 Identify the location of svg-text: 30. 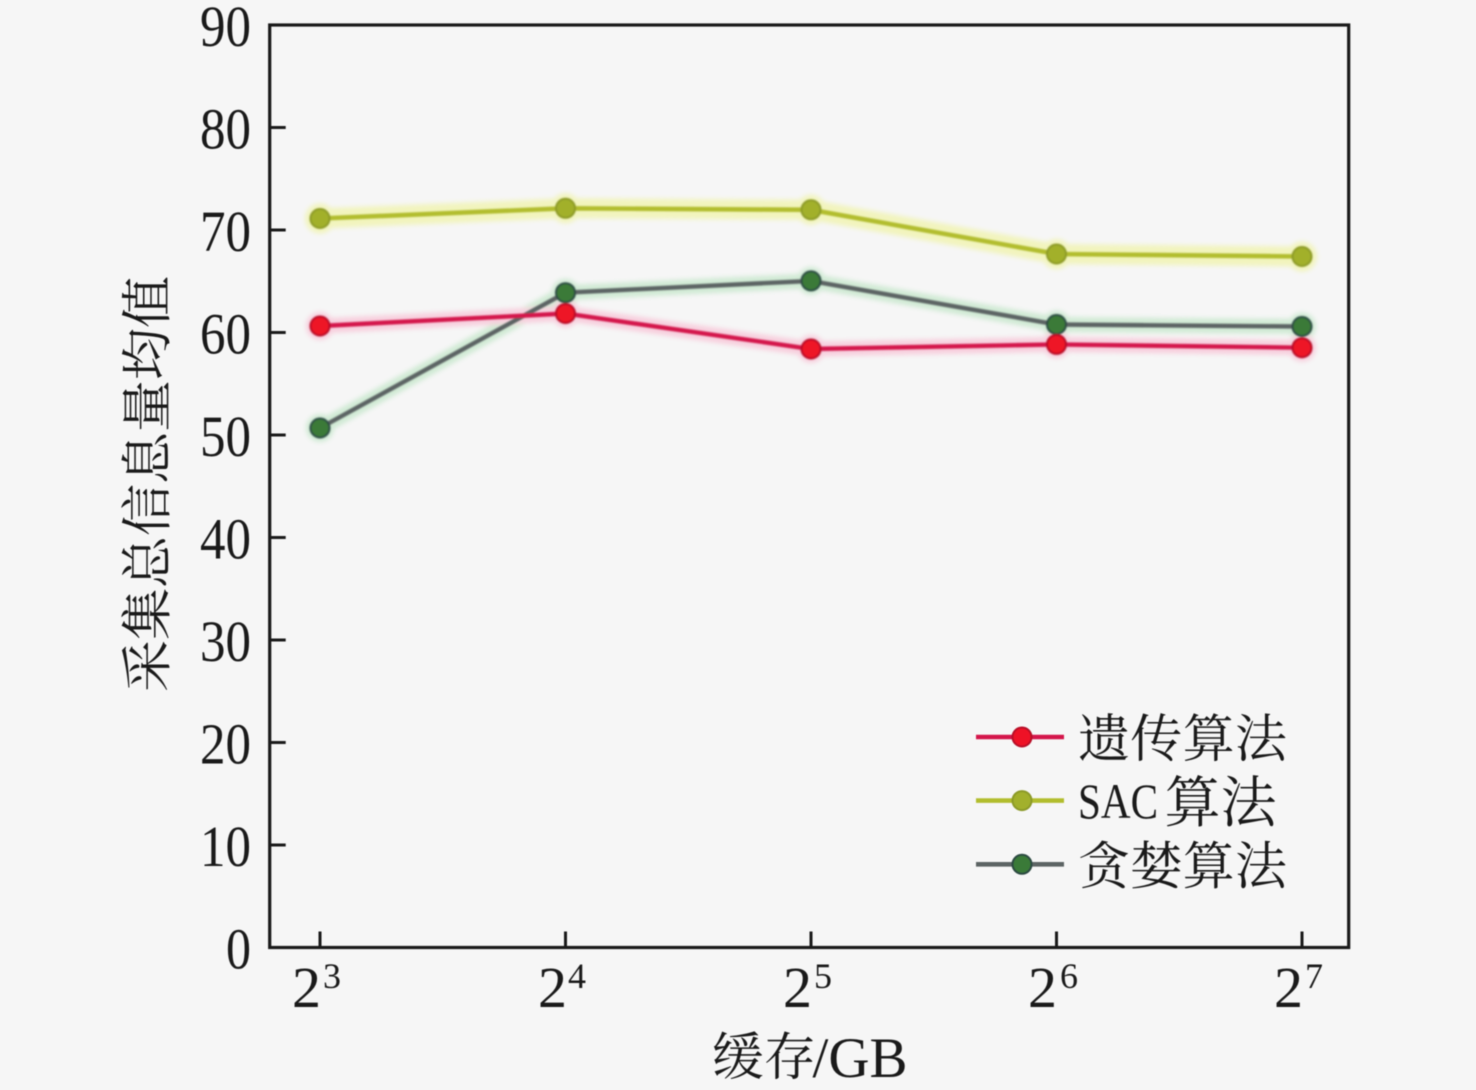
(225, 641).